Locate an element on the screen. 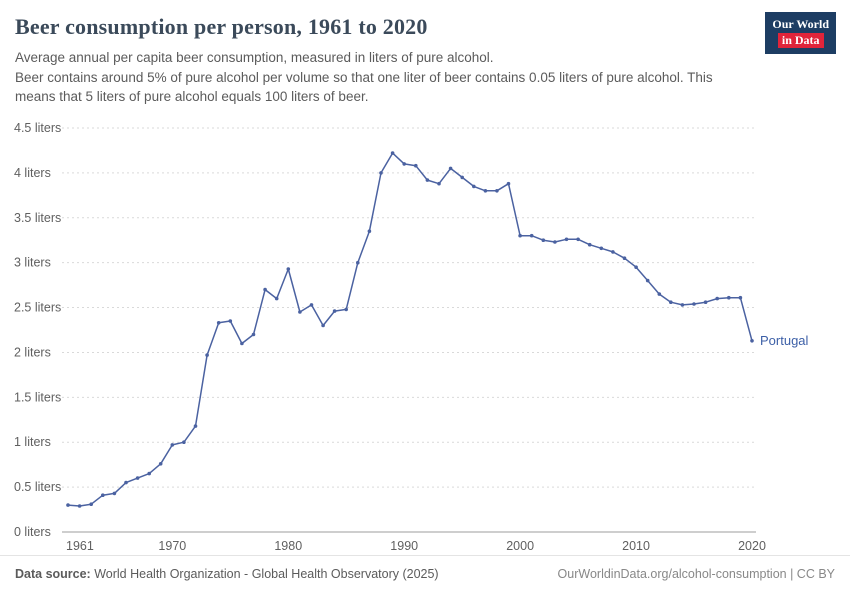  x-tick-label: 2000 is located at coordinates (520, 546).